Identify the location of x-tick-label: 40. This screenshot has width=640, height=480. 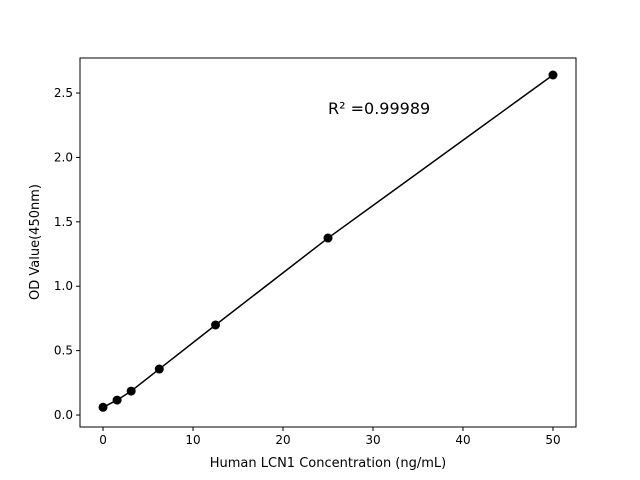
(462, 440).